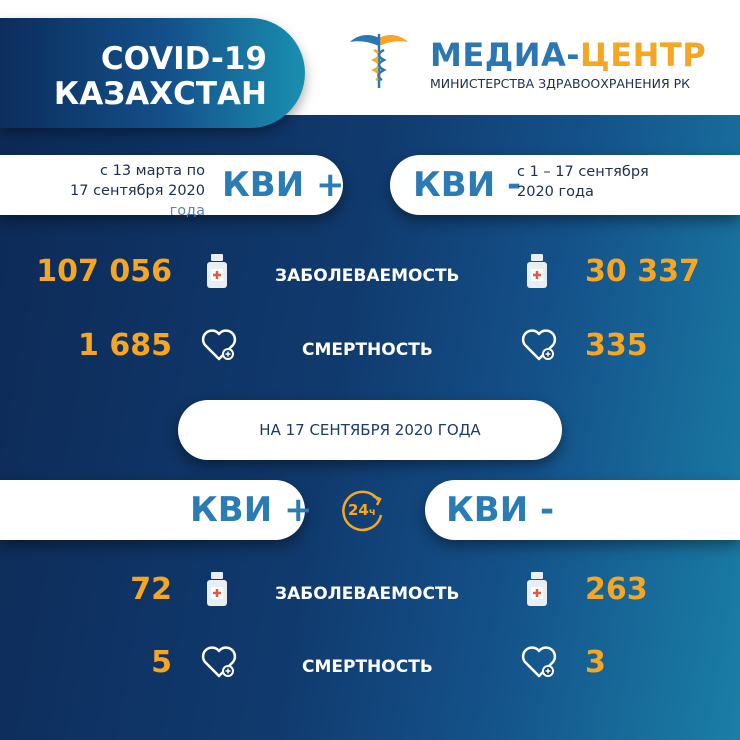 This screenshot has width=740, height=740. What do you see at coordinates (160, 94) in the screenshot?
I see `title-line2: КАЗАХСТАН` at bounding box center [160, 94].